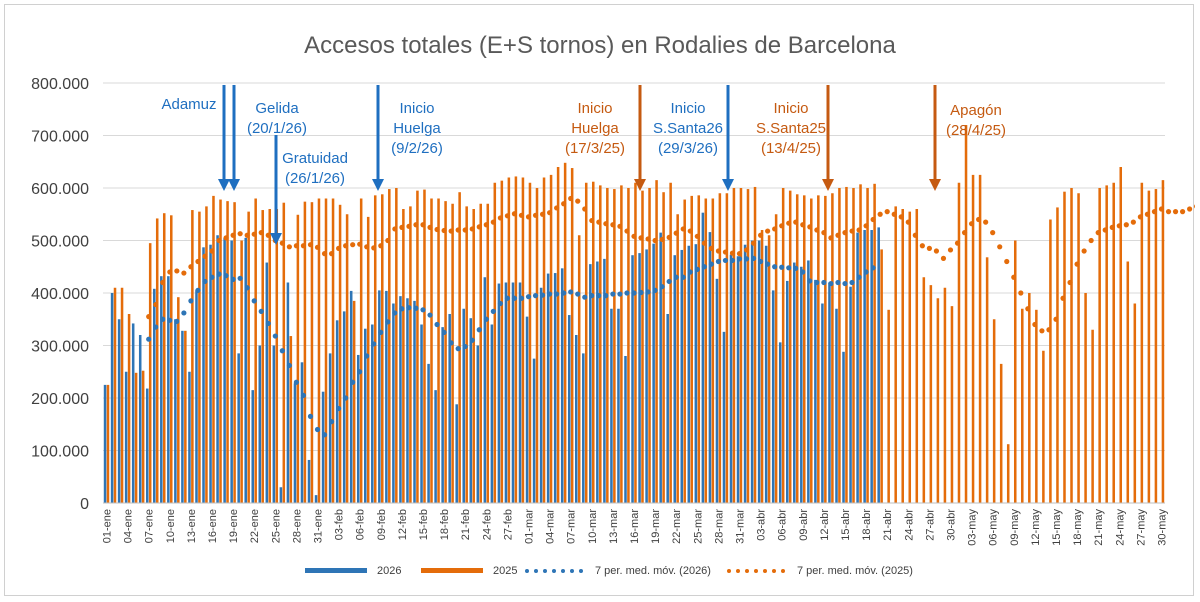 The image size is (1200, 602). I want to click on x-tick-label: 06-abr, so click(783, 525).